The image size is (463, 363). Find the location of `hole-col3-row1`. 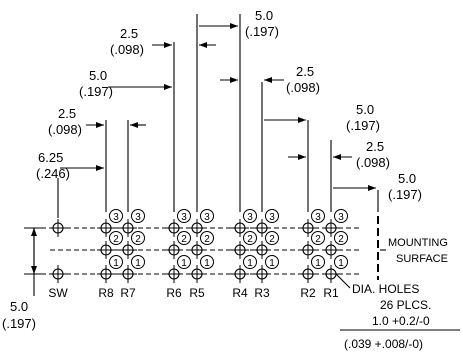

hole-col3-row1 is located at coordinates (174, 274).